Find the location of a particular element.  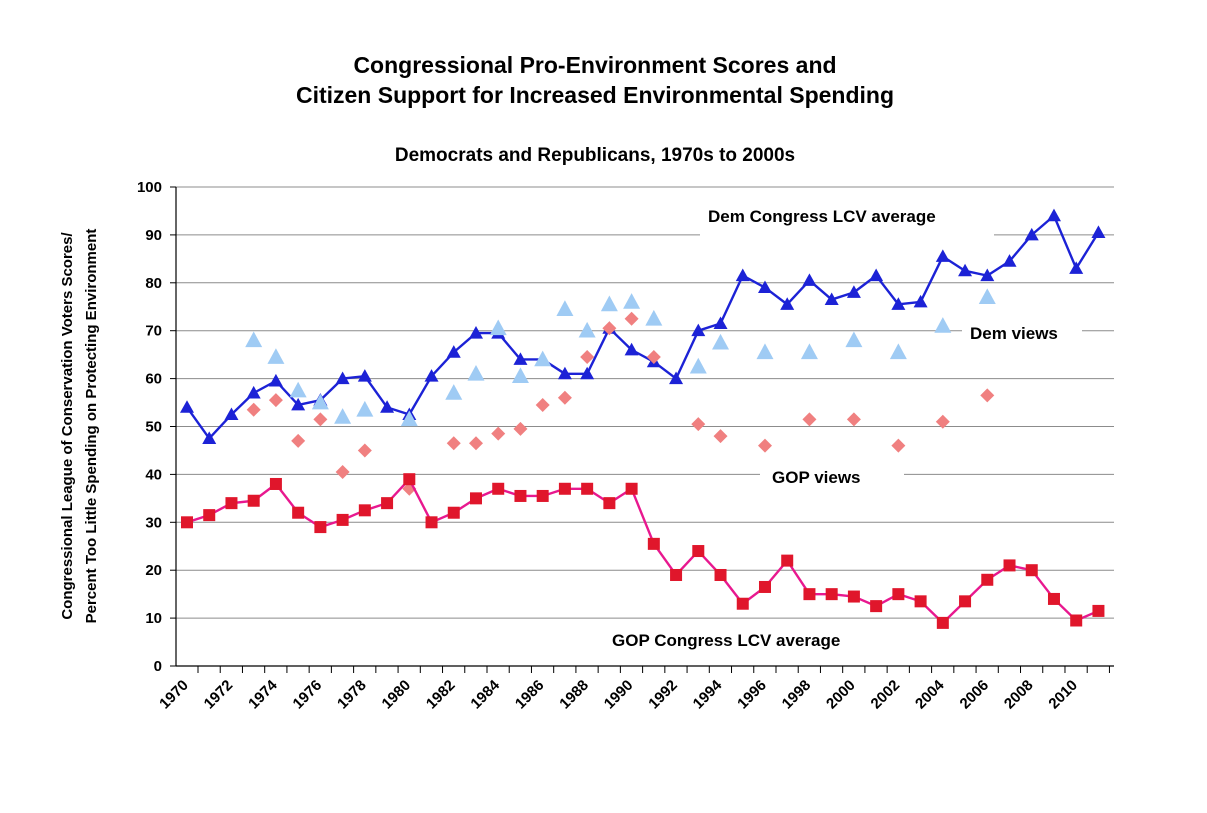

dem-congress-label: Dem Congress LCV average is located at coordinates (822, 216).